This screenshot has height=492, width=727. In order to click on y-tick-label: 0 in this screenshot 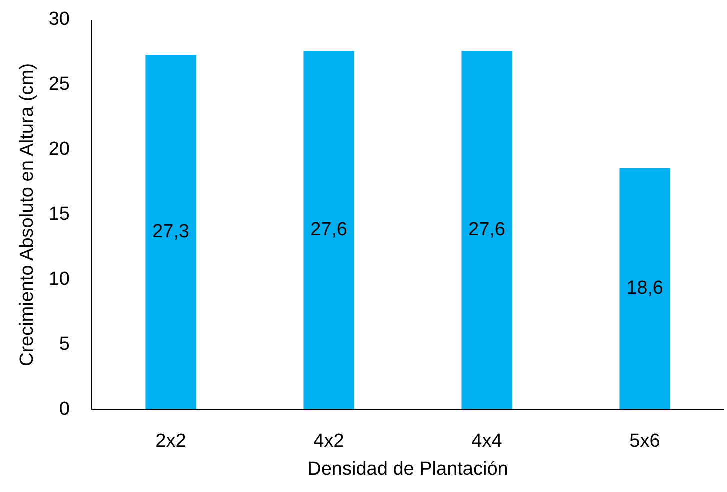, I will do `click(64, 409)`.